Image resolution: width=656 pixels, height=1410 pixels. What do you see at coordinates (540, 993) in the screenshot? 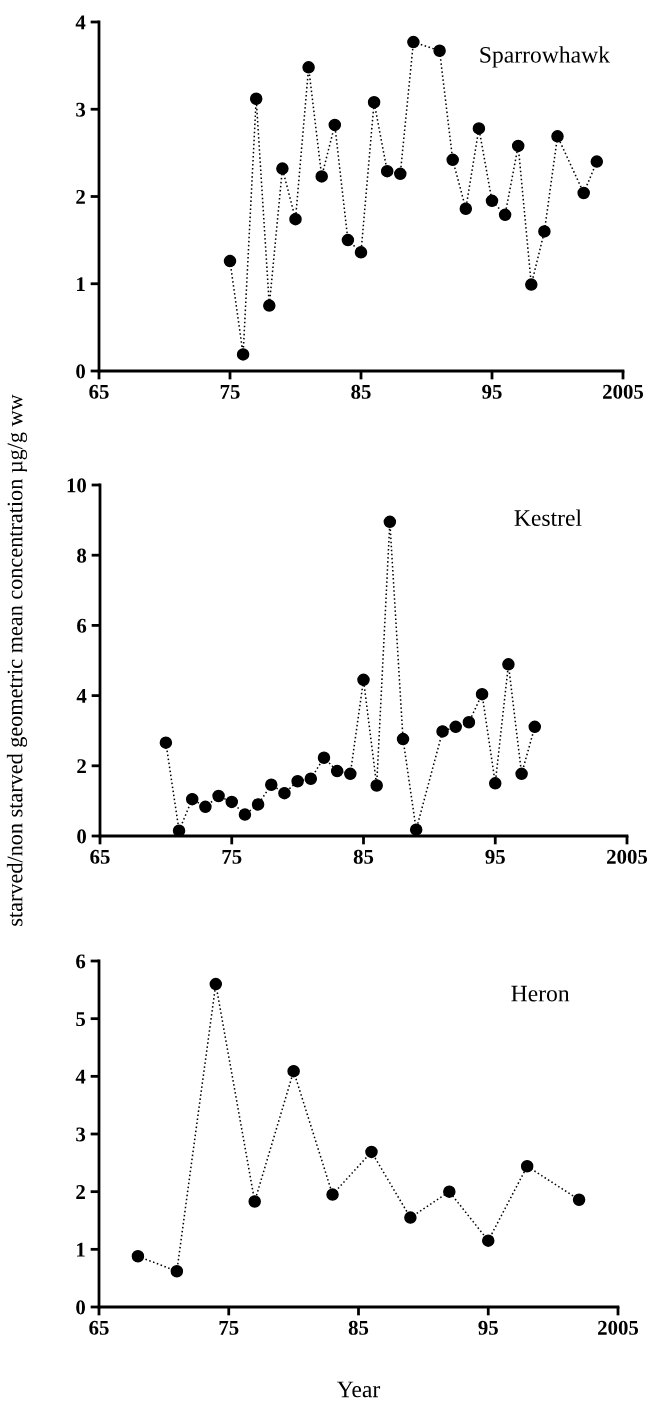
I see `text: Heron` at bounding box center [540, 993].